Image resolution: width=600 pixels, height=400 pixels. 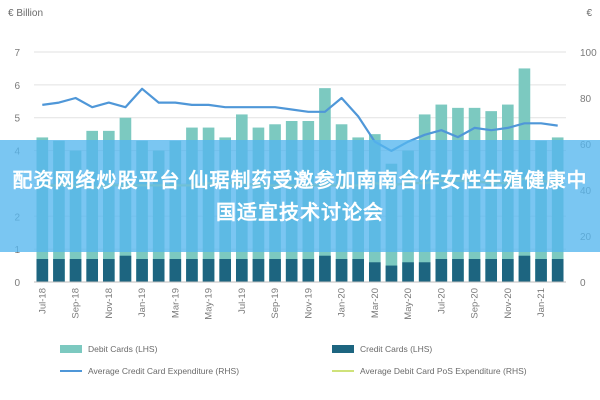 What do you see at coordinates (242, 301) in the screenshot?
I see `x-tick-label: Jul-19` at bounding box center [242, 301].